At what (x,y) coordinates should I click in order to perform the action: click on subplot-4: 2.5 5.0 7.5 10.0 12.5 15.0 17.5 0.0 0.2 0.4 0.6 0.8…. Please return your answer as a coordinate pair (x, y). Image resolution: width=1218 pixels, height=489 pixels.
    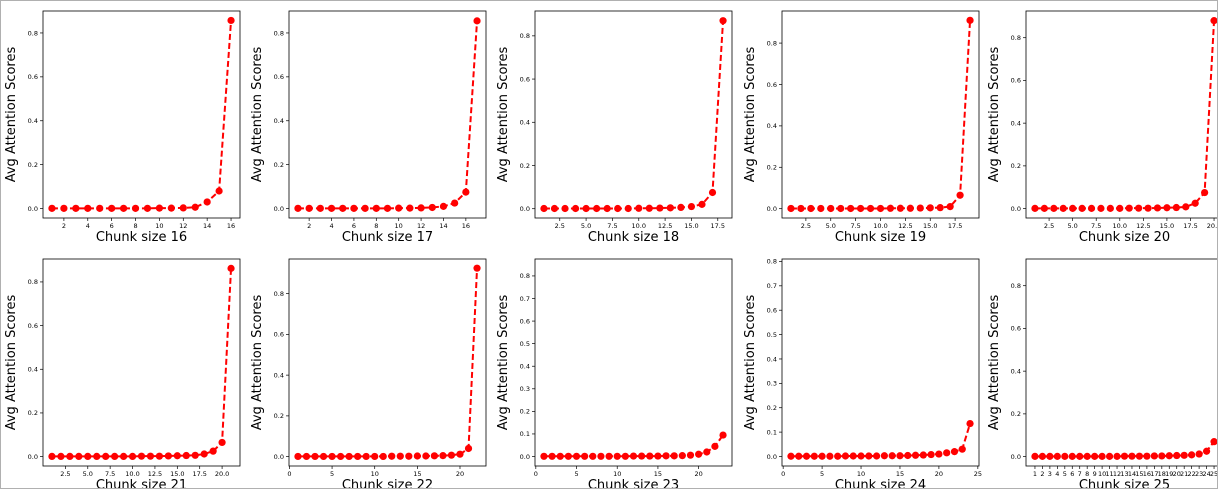
    Looking at the image, I should click on (861, 127).